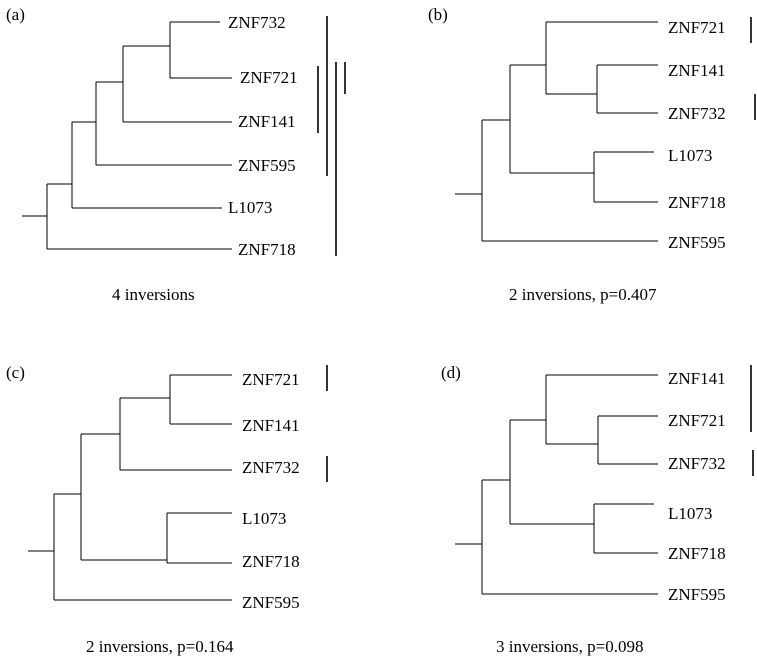 The width and height of the screenshot is (757, 662). I want to click on panel-c-caption: 2 inversions, p=0.164, so click(160, 646).